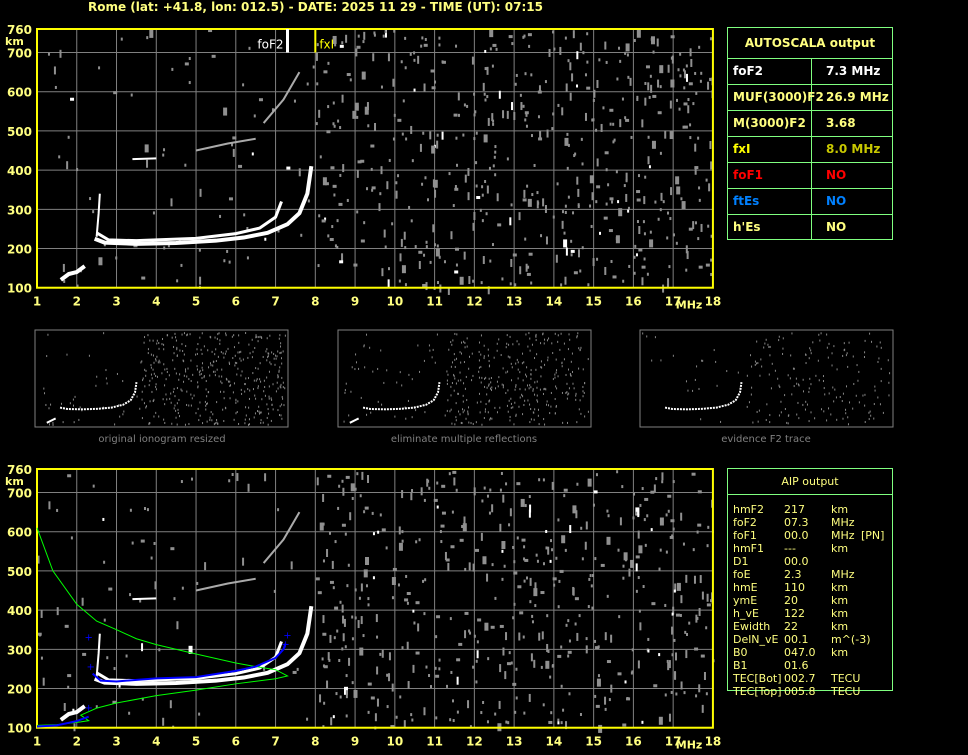 The image size is (968, 755). What do you see at coordinates (810, 482) in the screenshot?
I see `aip-title: AIP output` at bounding box center [810, 482].